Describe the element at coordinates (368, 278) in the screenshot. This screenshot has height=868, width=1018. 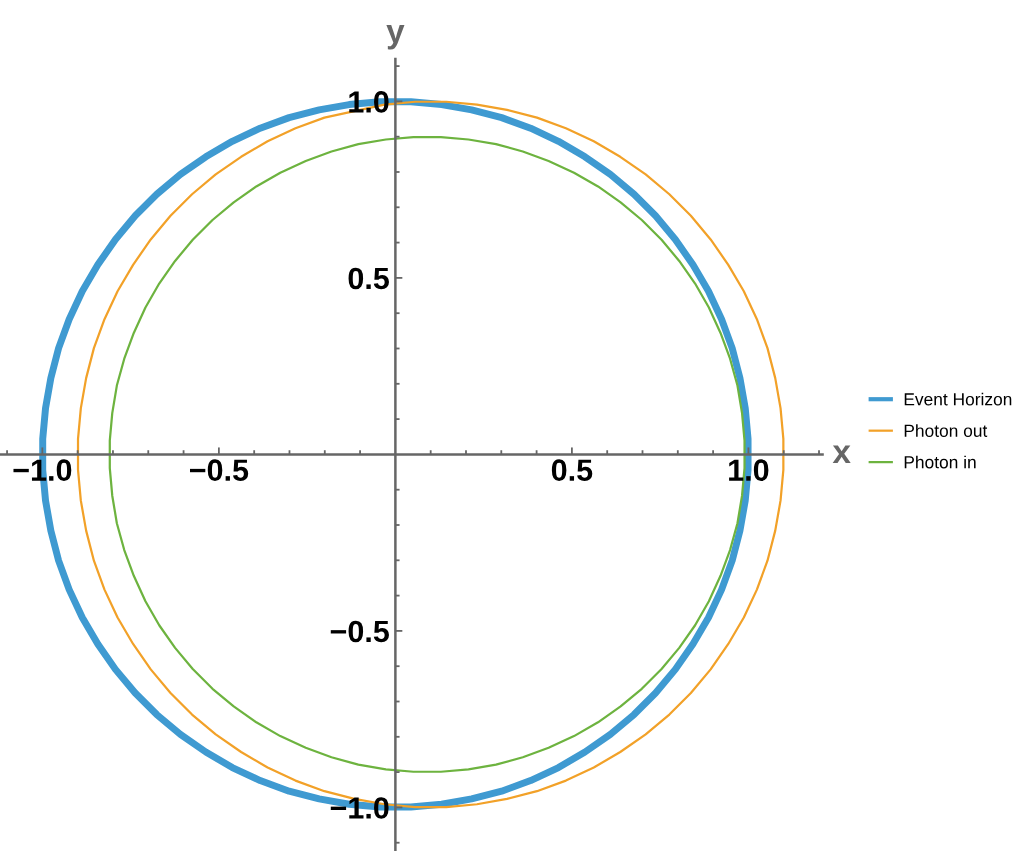
I see `y-tick-label: 0.5` at that location.